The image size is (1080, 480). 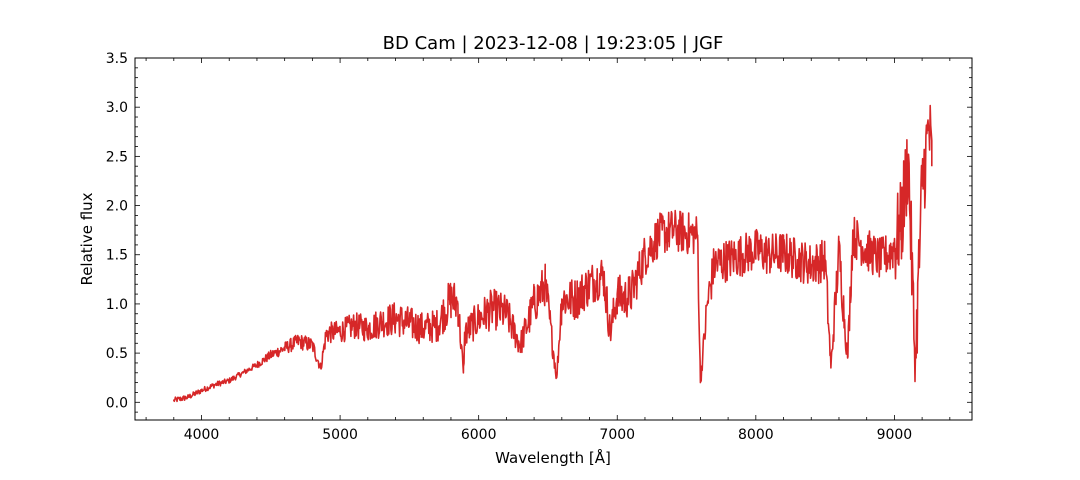 I want to click on x-tick-label: 7000, so click(x=617, y=435).